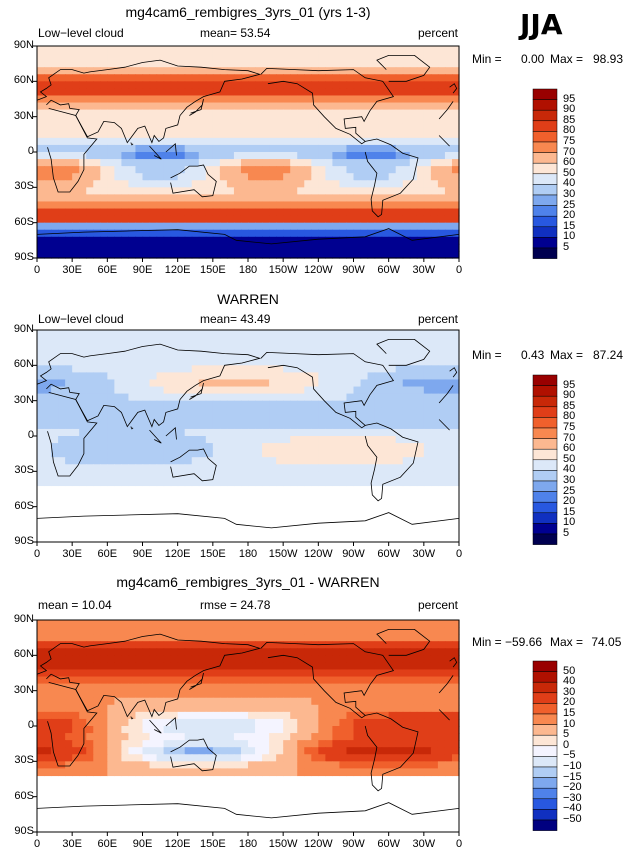  Describe the element at coordinates (533, 355) in the screenshot. I see `min-value: 0.43` at that location.